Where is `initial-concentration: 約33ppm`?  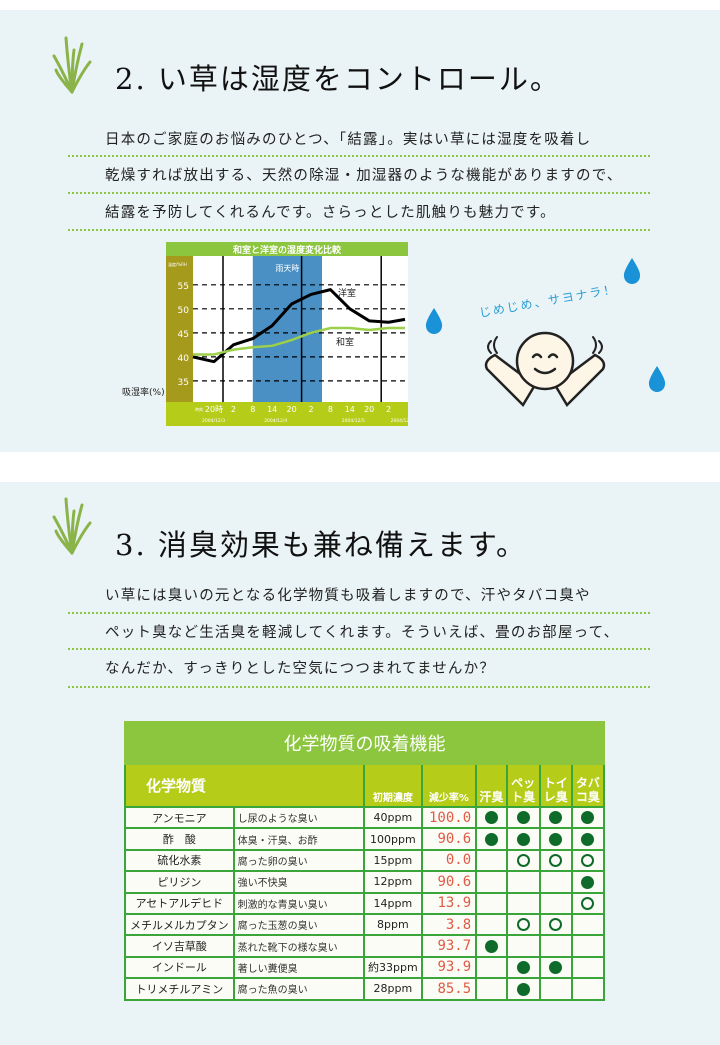
initial-concentration: 約33ppm is located at coordinates (393, 967).